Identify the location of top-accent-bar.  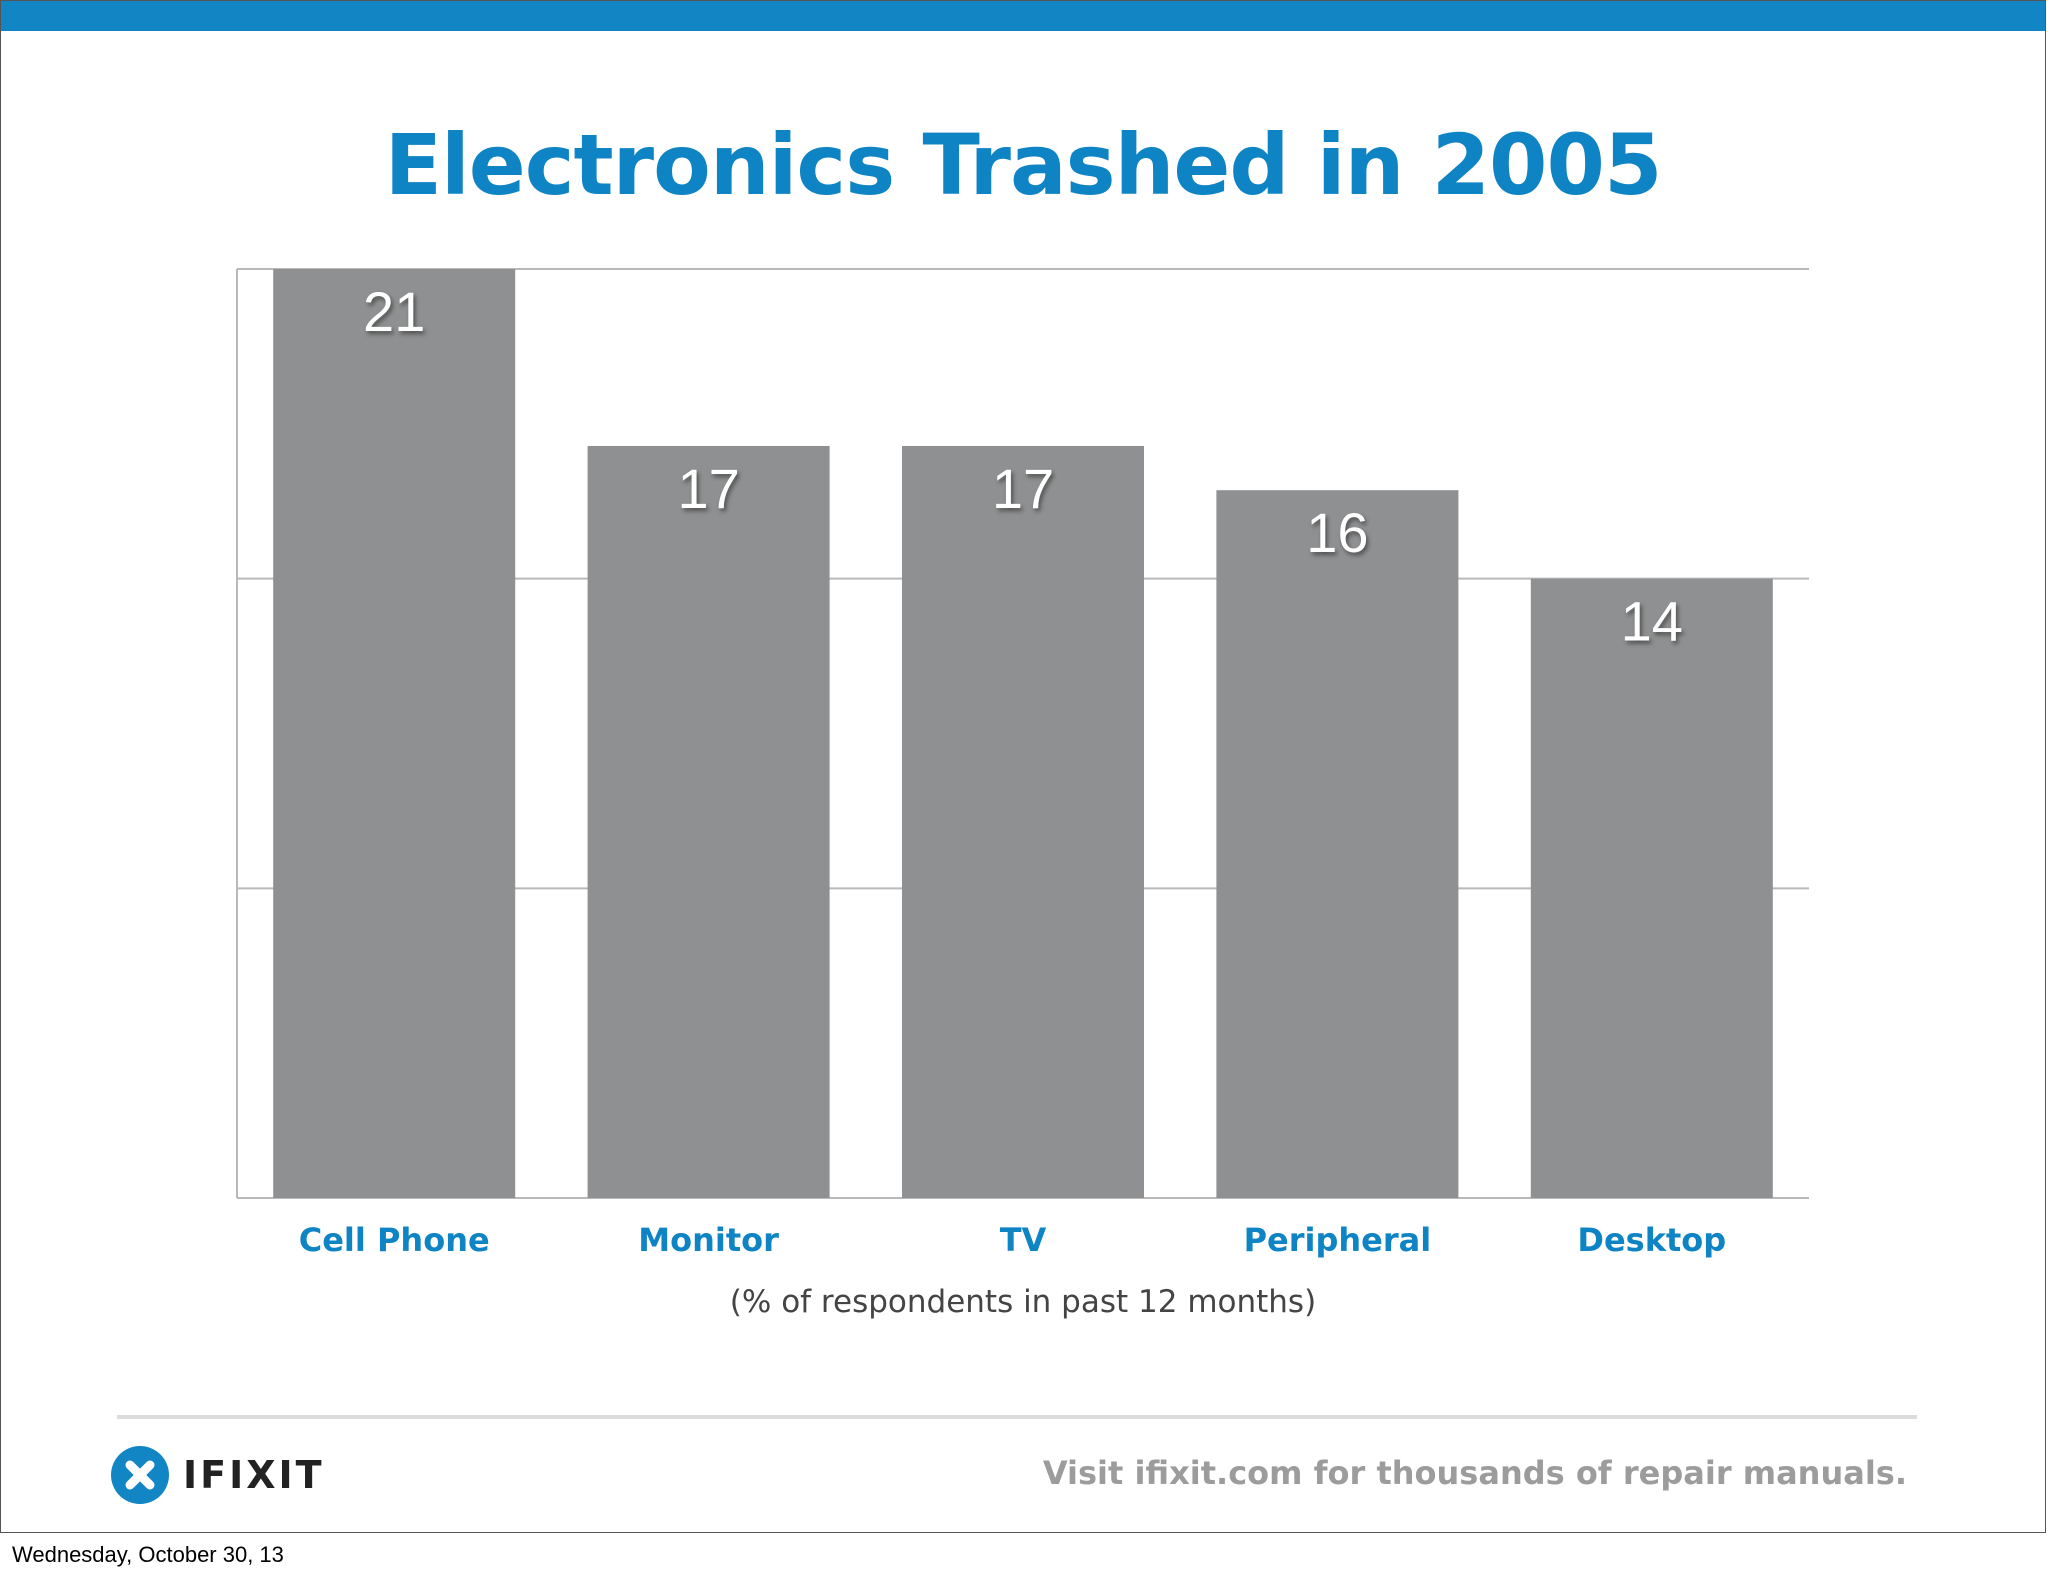
(1023, 16).